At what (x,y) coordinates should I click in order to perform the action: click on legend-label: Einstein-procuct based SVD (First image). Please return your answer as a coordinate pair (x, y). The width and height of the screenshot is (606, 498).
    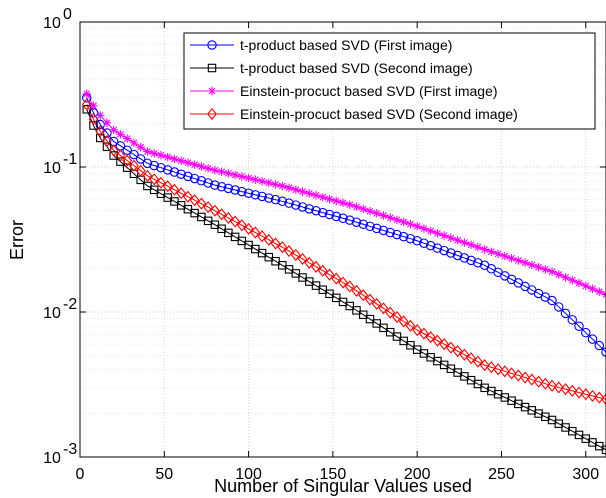
    Looking at the image, I should click on (369, 91).